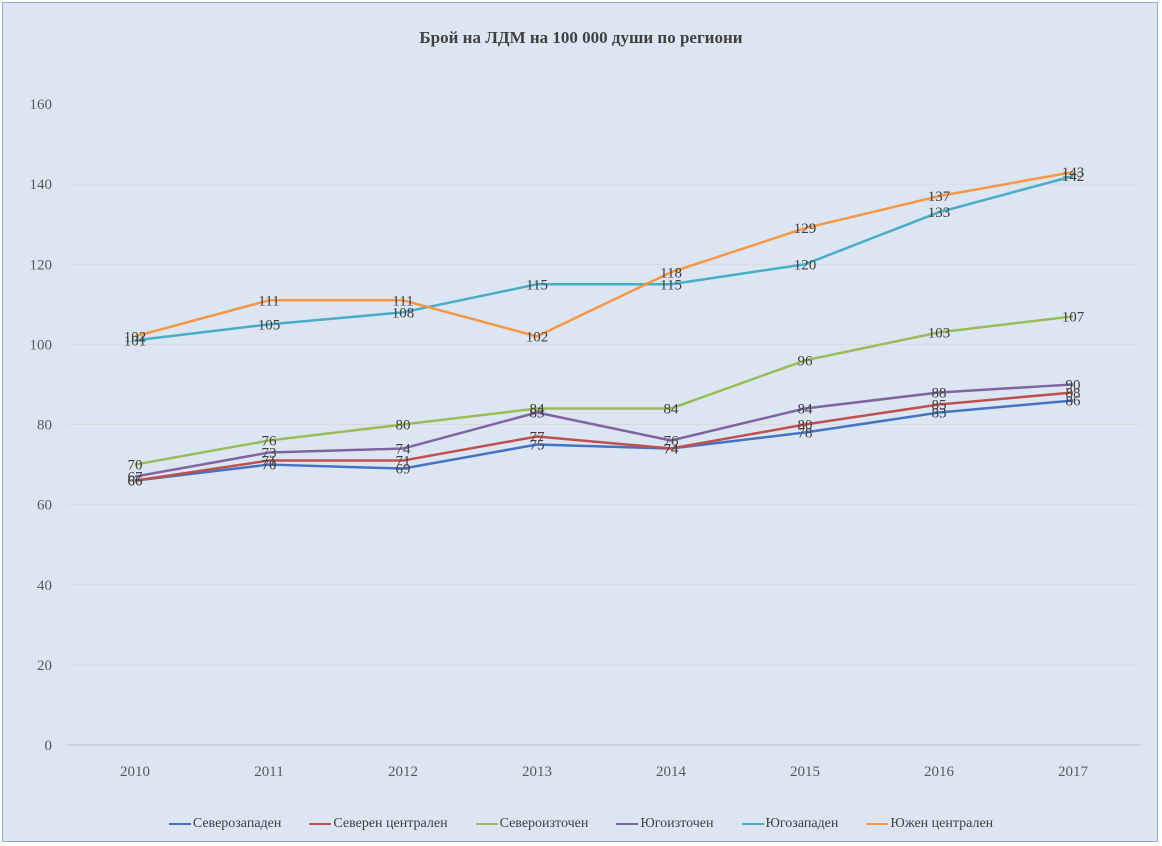 This screenshot has height=846, width=1162. I want to click on legend-item: Югоизточен, so click(665, 824).